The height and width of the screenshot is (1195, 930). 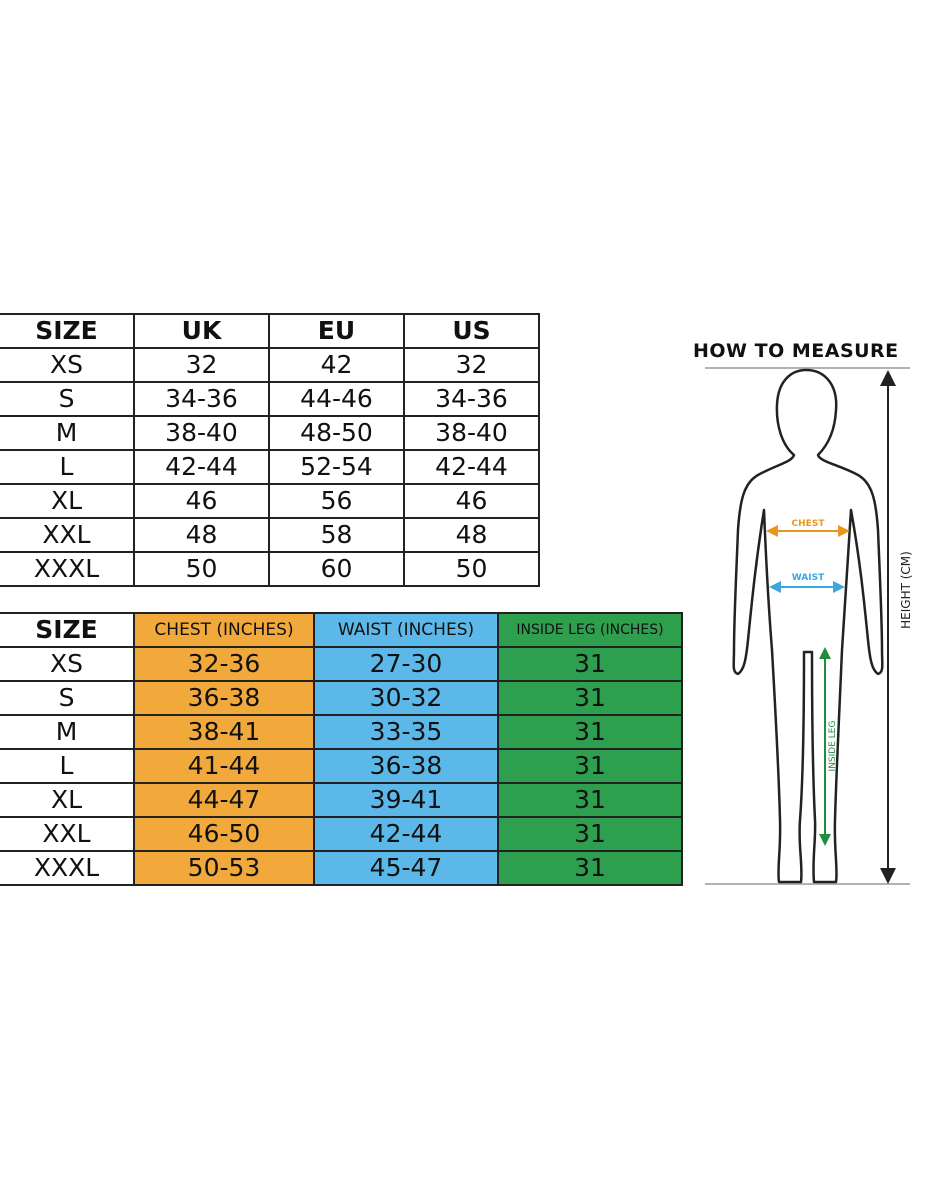 What do you see at coordinates (224, 664) in the screenshot?
I see `table-cell: 32-36` at bounding box center [224, 664].